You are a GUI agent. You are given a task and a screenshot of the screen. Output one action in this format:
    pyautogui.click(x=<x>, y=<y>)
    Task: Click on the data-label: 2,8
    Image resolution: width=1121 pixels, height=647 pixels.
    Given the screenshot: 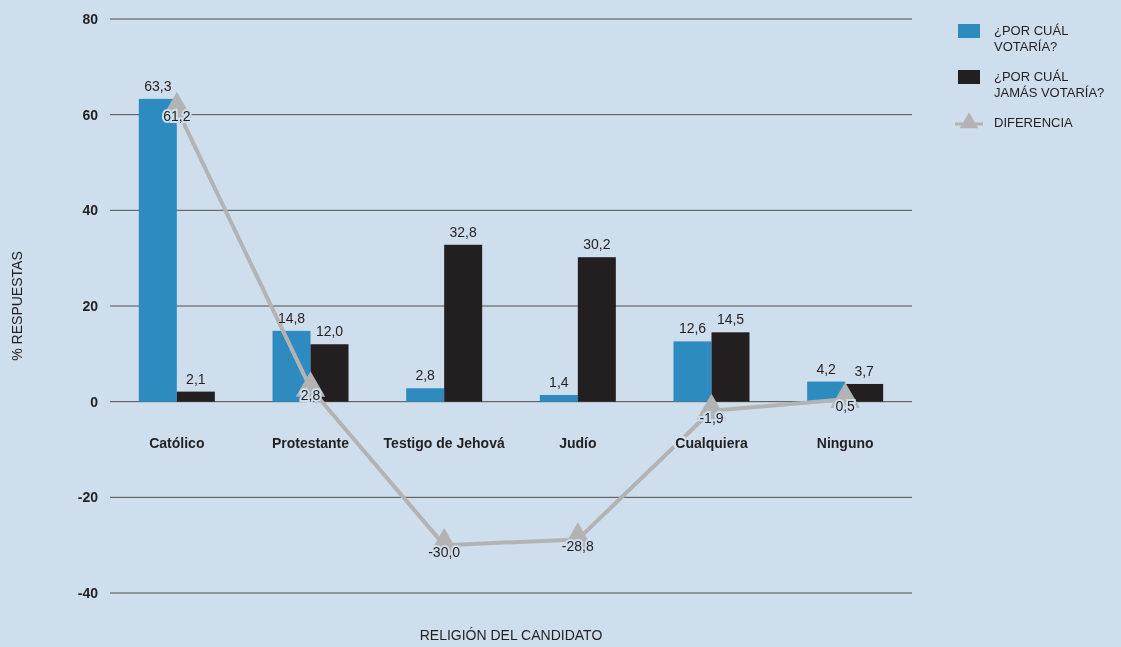 What is the action you would take?
    pyautogui.click(x=425, y=375)
    